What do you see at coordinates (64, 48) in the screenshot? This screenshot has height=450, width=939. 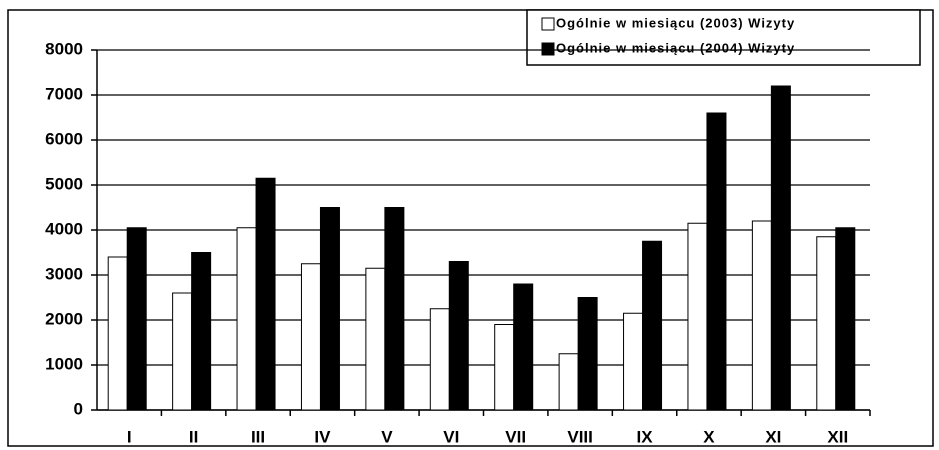 I see `y-tick-label: 8000` at bounding box center [64, 48].